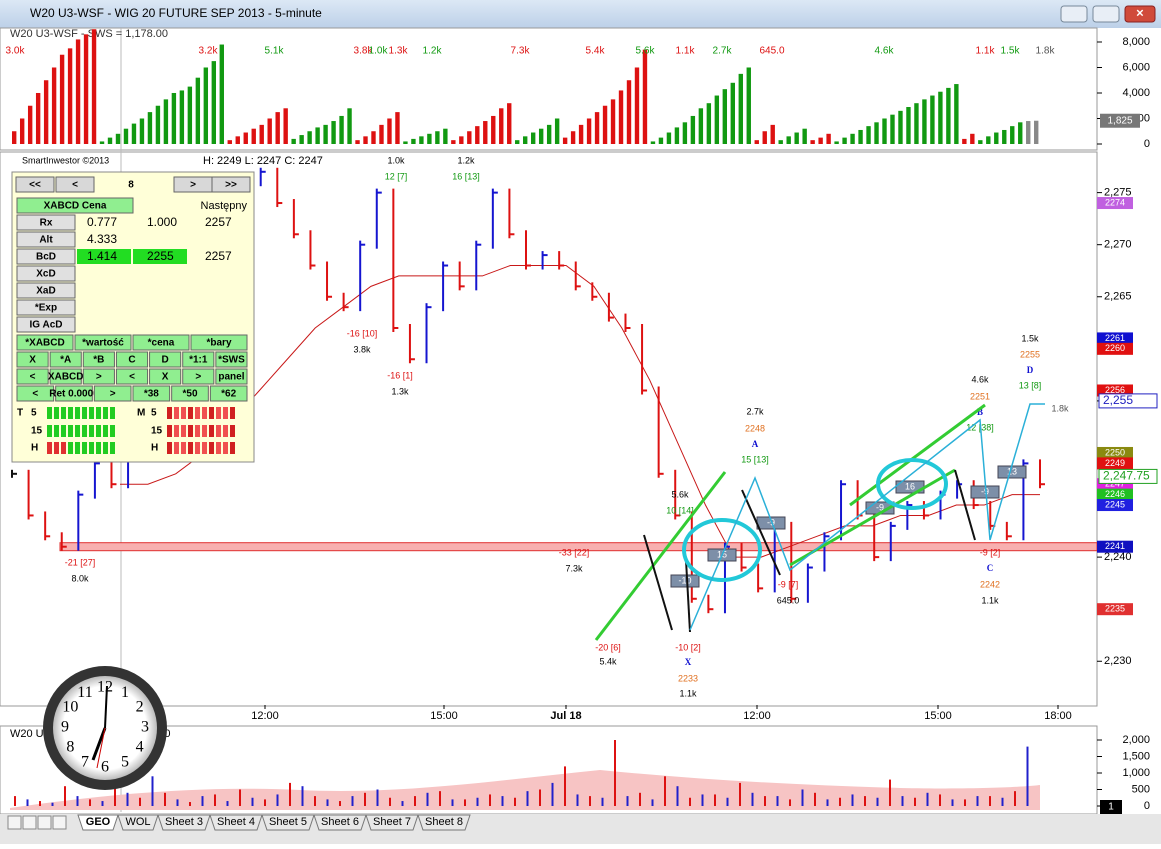 The height and width of the screenshot is (849, 1161). I want to click on panel-button-label: *A, so click(65, 360).